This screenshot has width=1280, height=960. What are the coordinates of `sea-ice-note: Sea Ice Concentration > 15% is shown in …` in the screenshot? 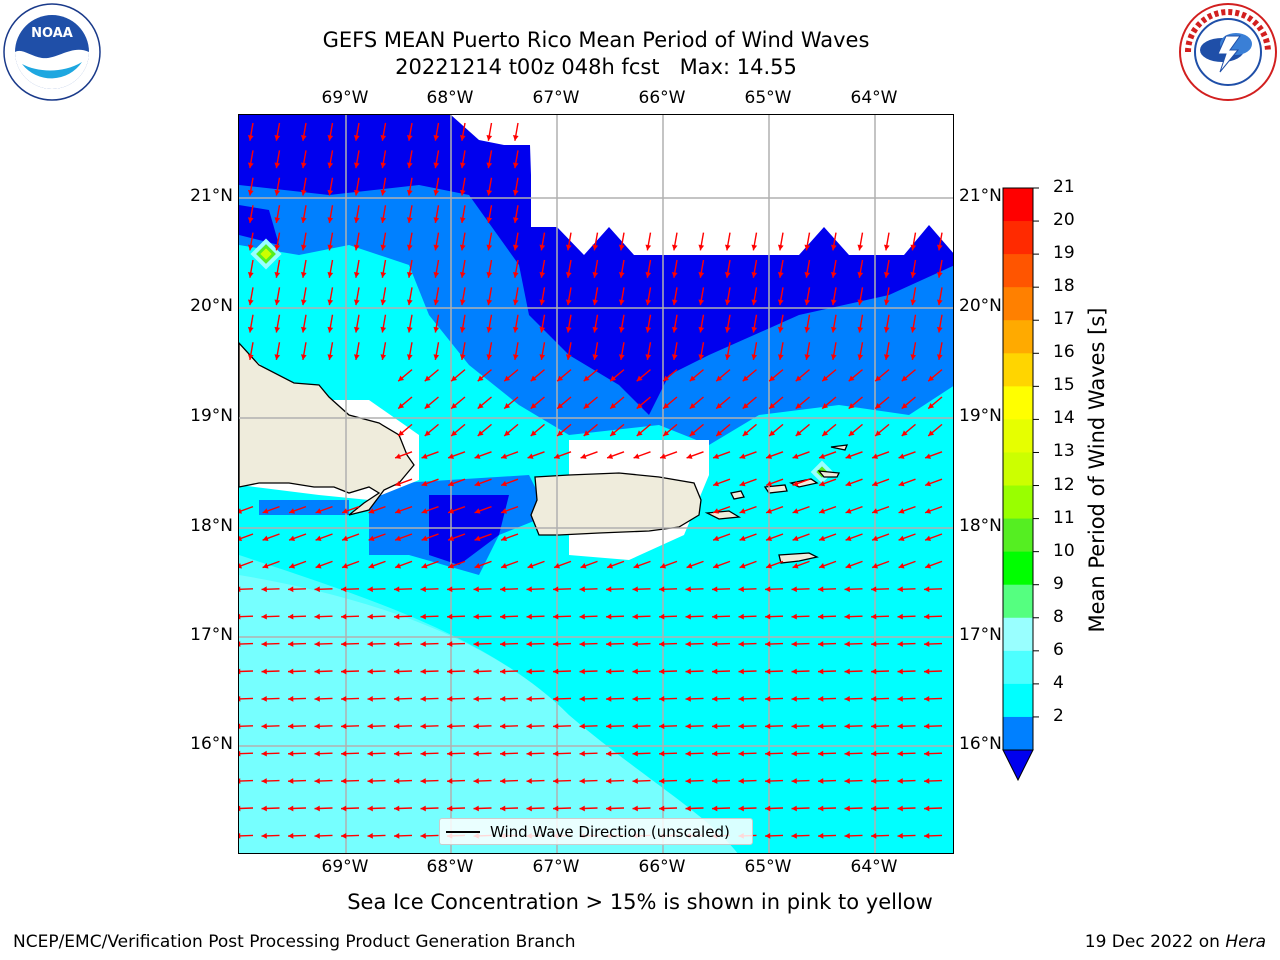 It's located at (640, 902).